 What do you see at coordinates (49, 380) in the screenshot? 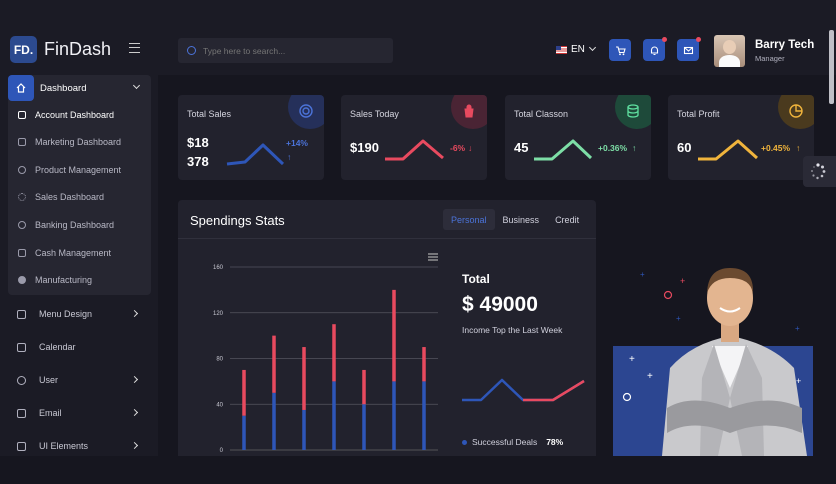
I see `nav-label: User` at bounding box center [49, 380].